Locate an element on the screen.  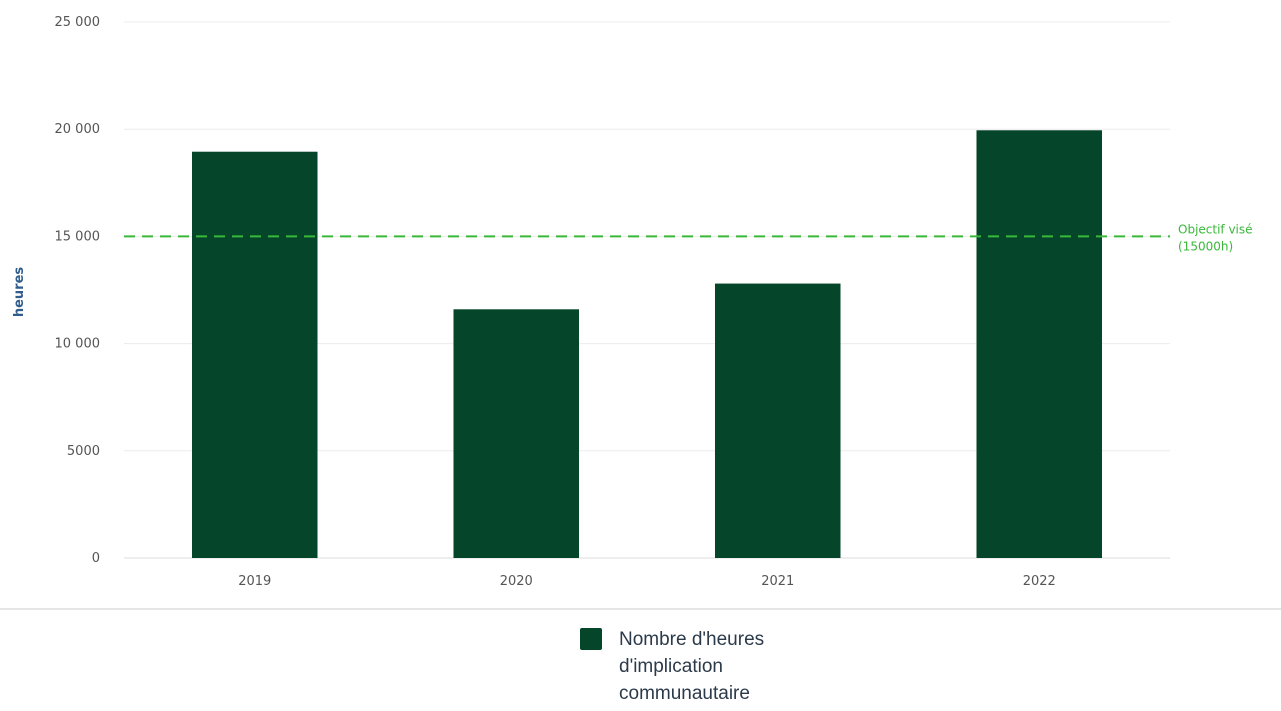
y-tick-label: 10 000 is located at coordinates (78, 344).